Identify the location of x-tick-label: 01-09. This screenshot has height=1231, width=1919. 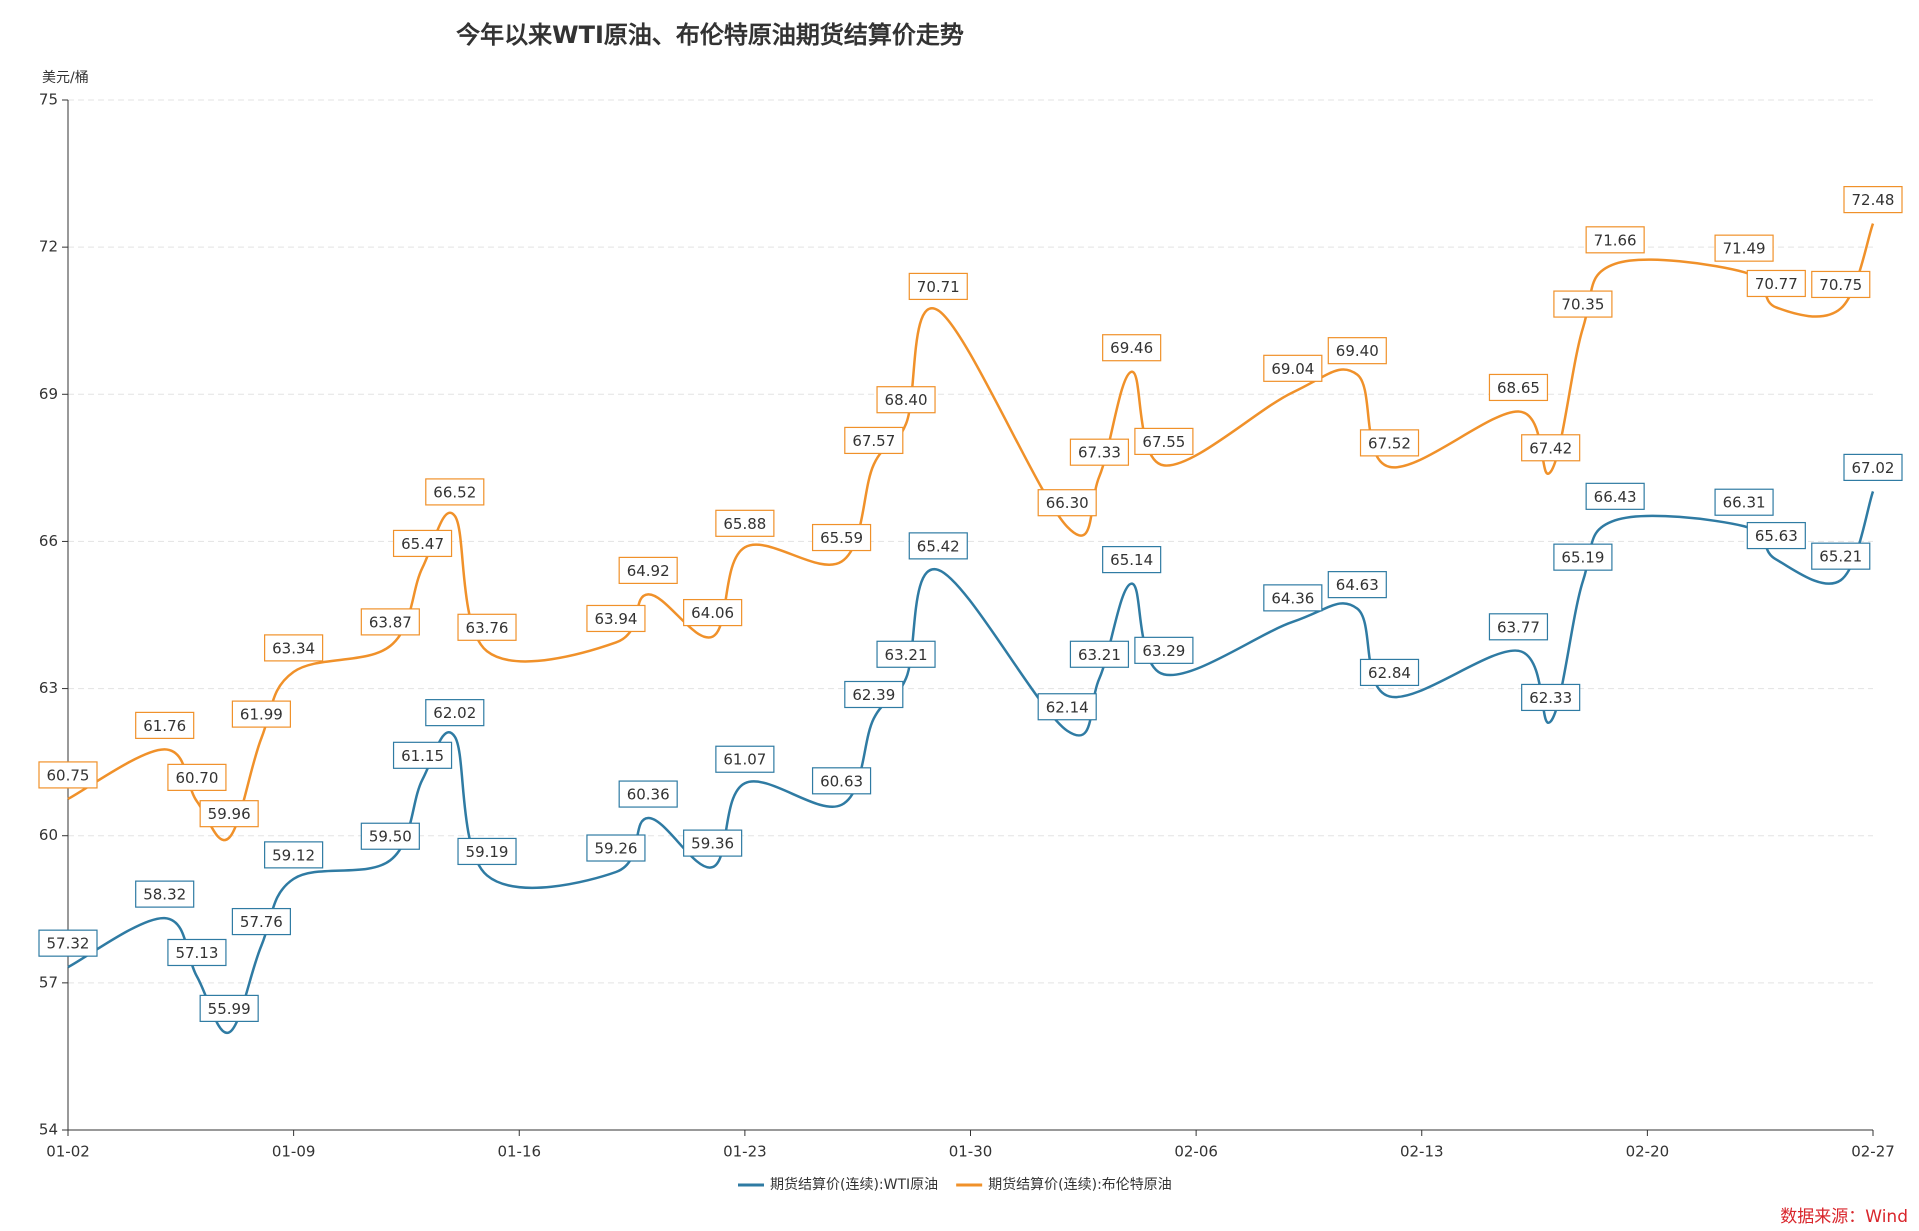
(294, 1152).